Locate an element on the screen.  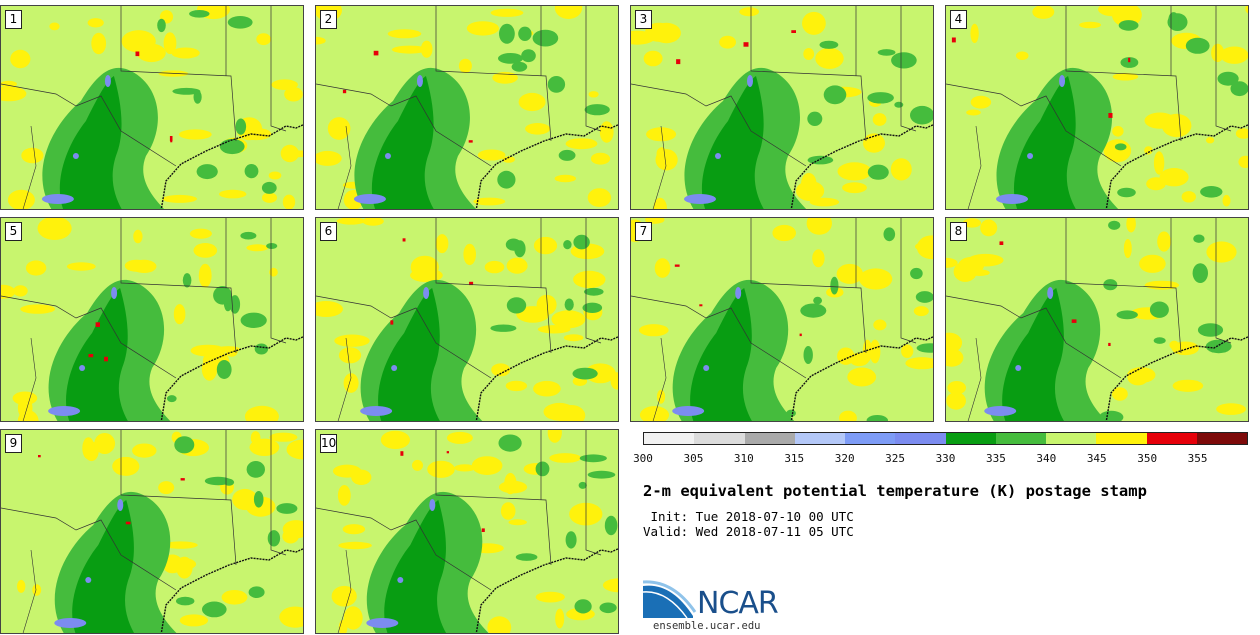
colorbar-tick-label: 325 is located at coordinates (895, 458).